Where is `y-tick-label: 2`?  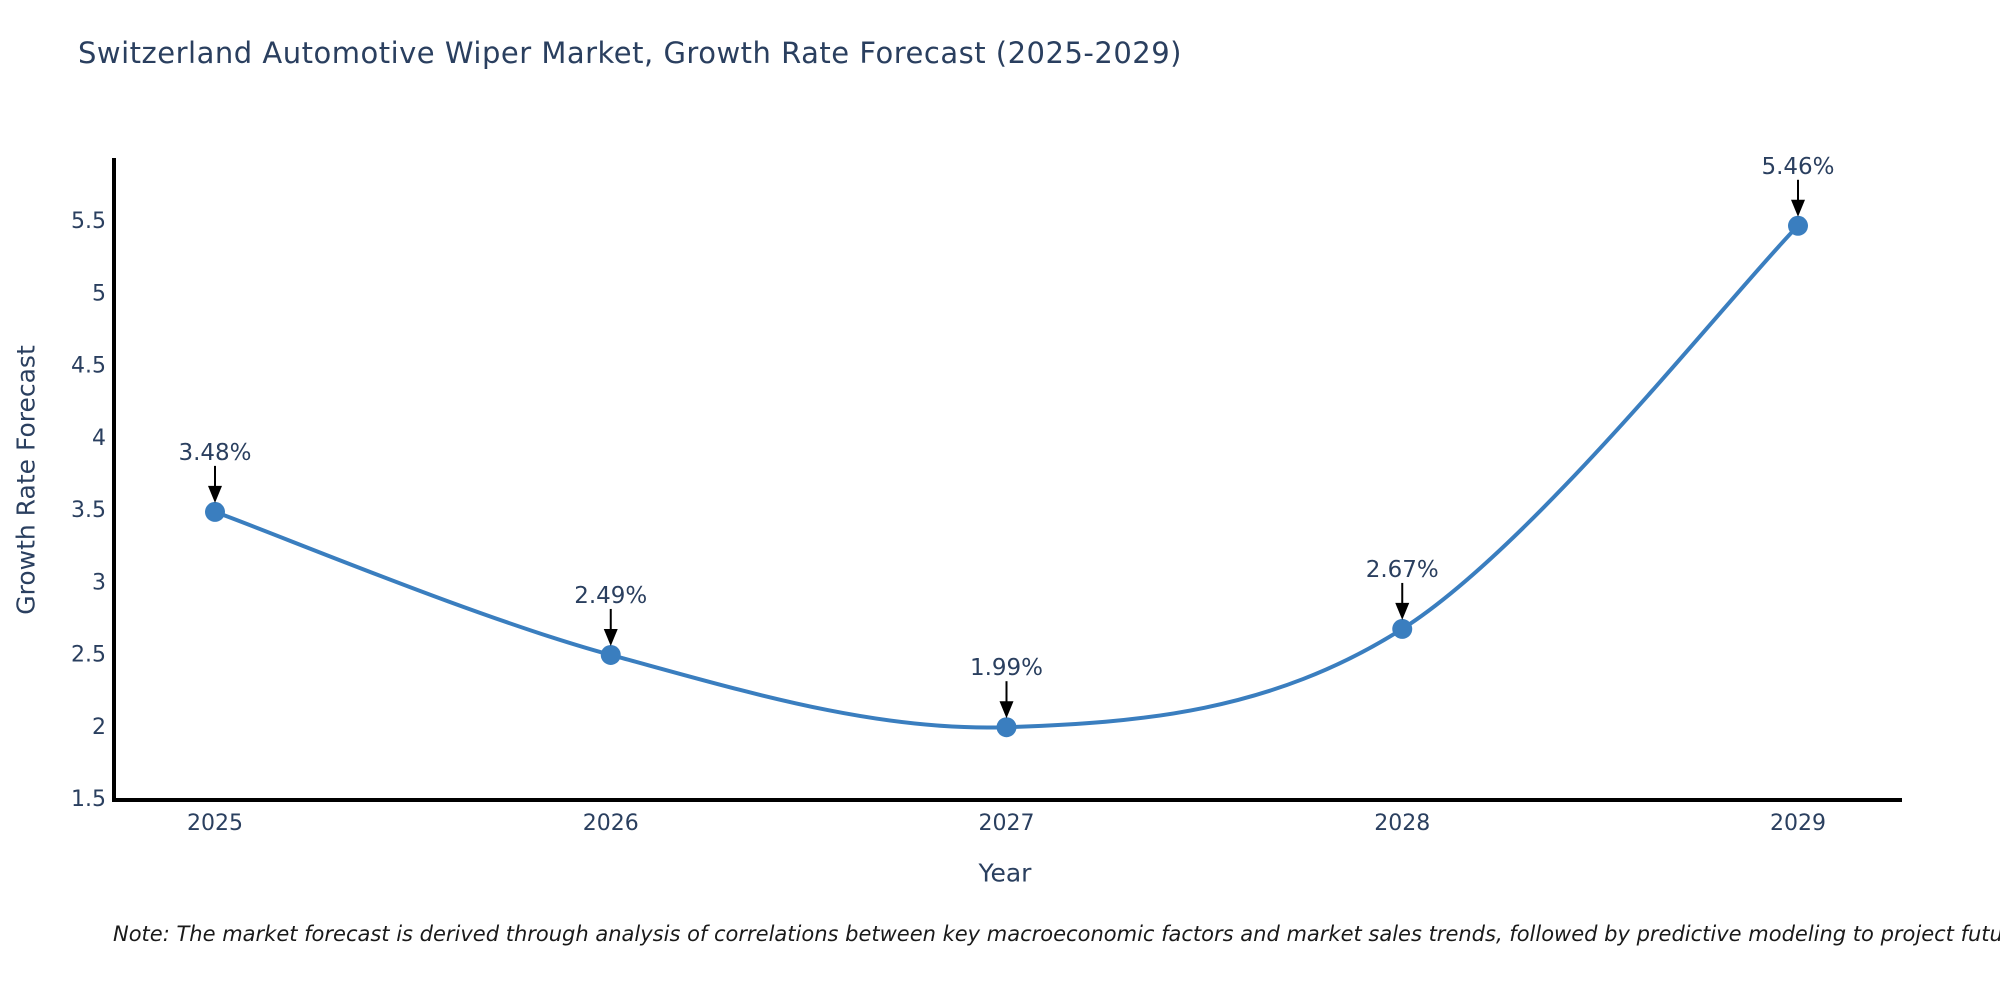
y-tick-label: 2 is located at coordinates (99, 727).